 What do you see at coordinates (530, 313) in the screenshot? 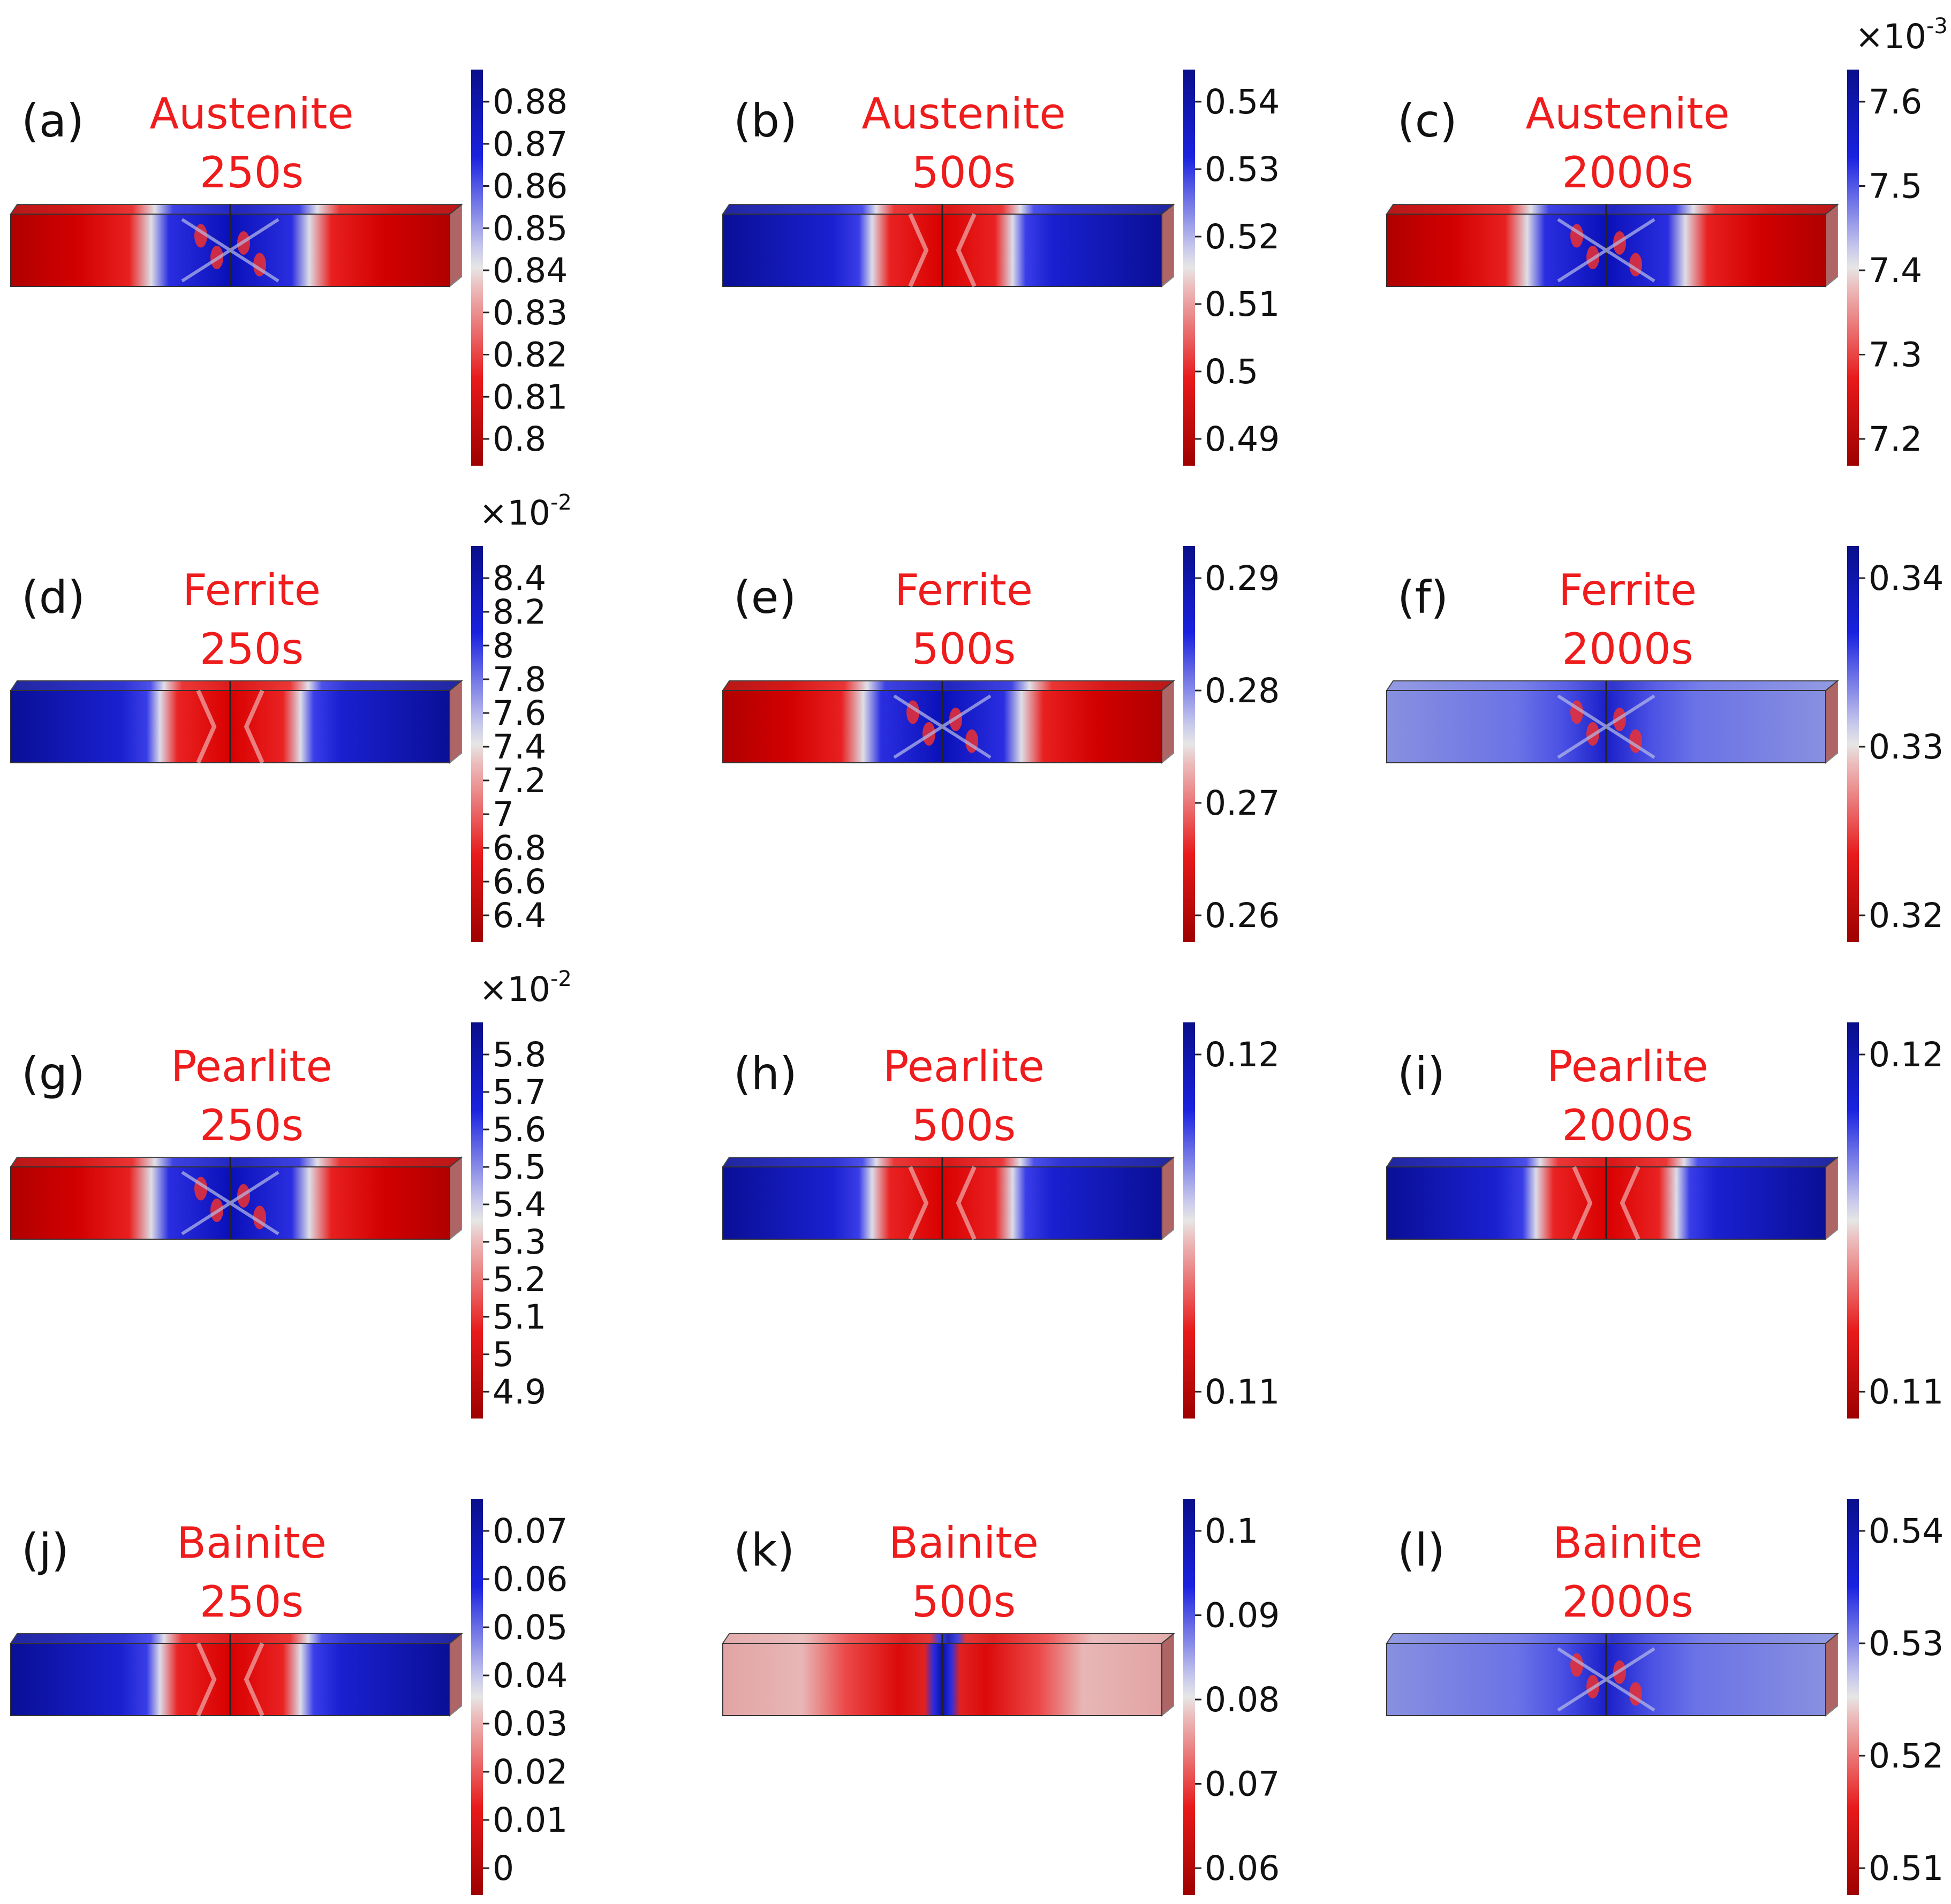
I see `colorbar-tick-label: 0.83` at bounding box center [530, 313].